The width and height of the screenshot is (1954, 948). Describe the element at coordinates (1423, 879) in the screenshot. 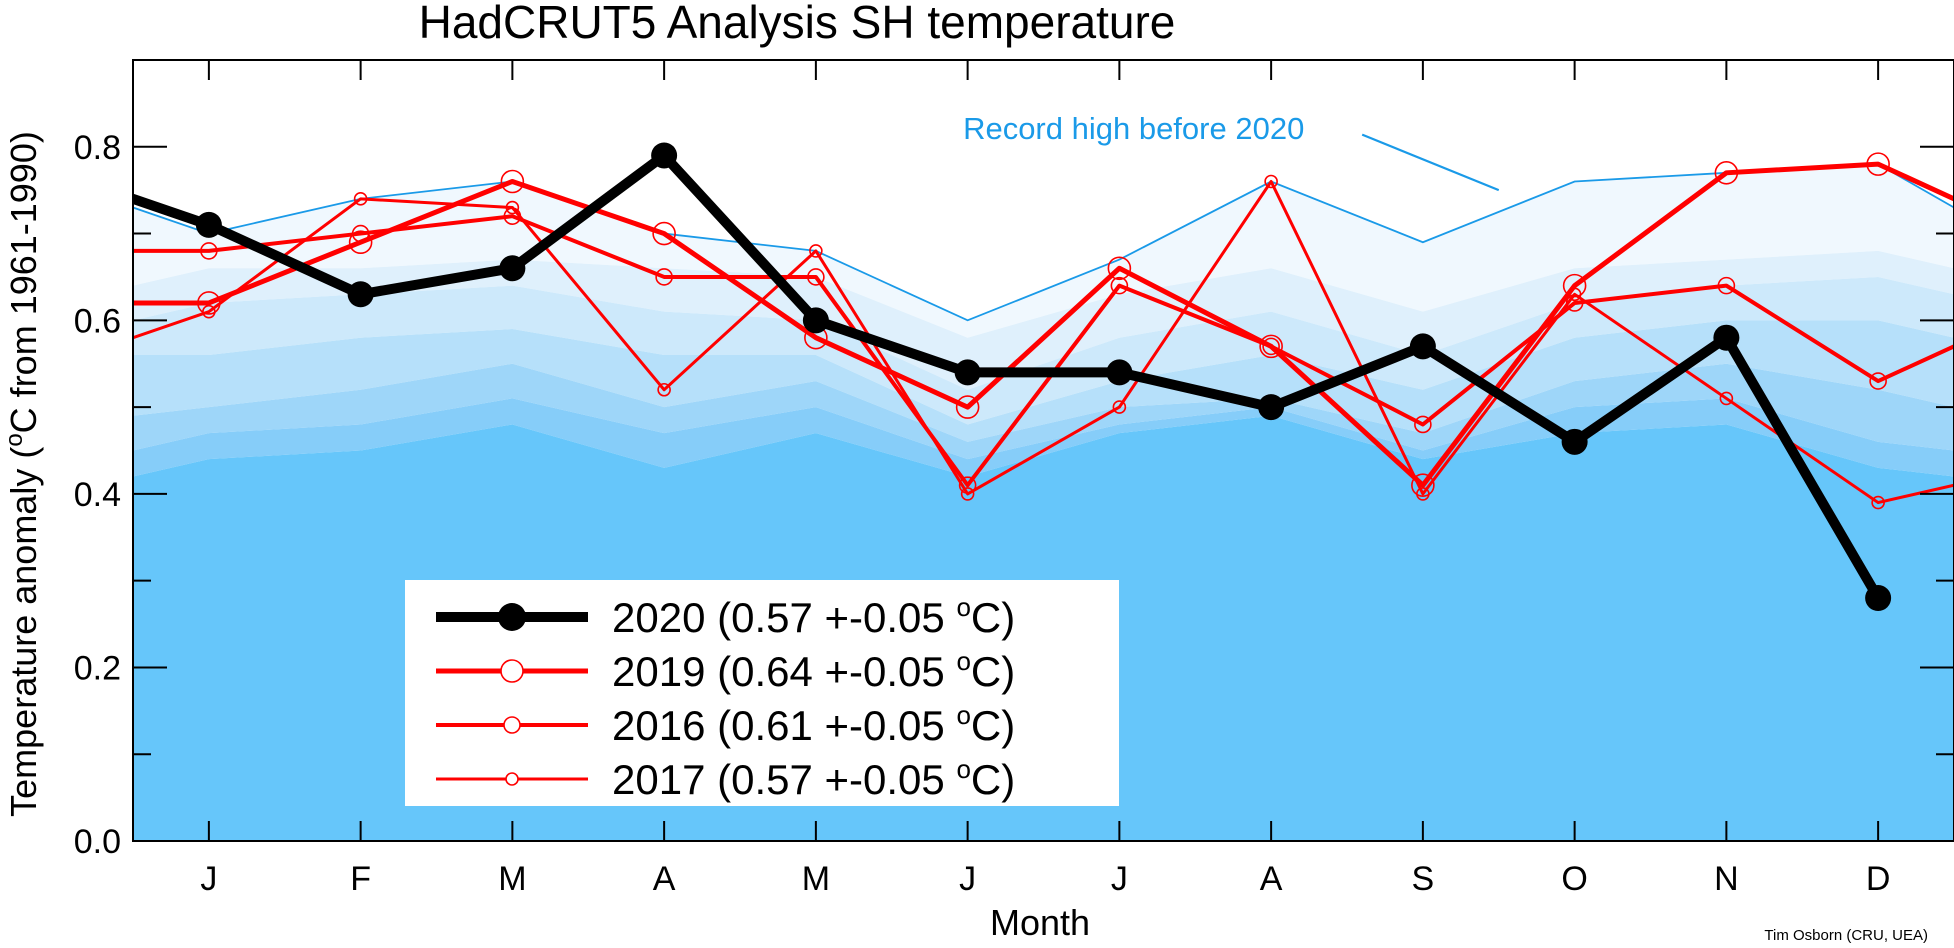

I see `x-tick-label: S` at that location.